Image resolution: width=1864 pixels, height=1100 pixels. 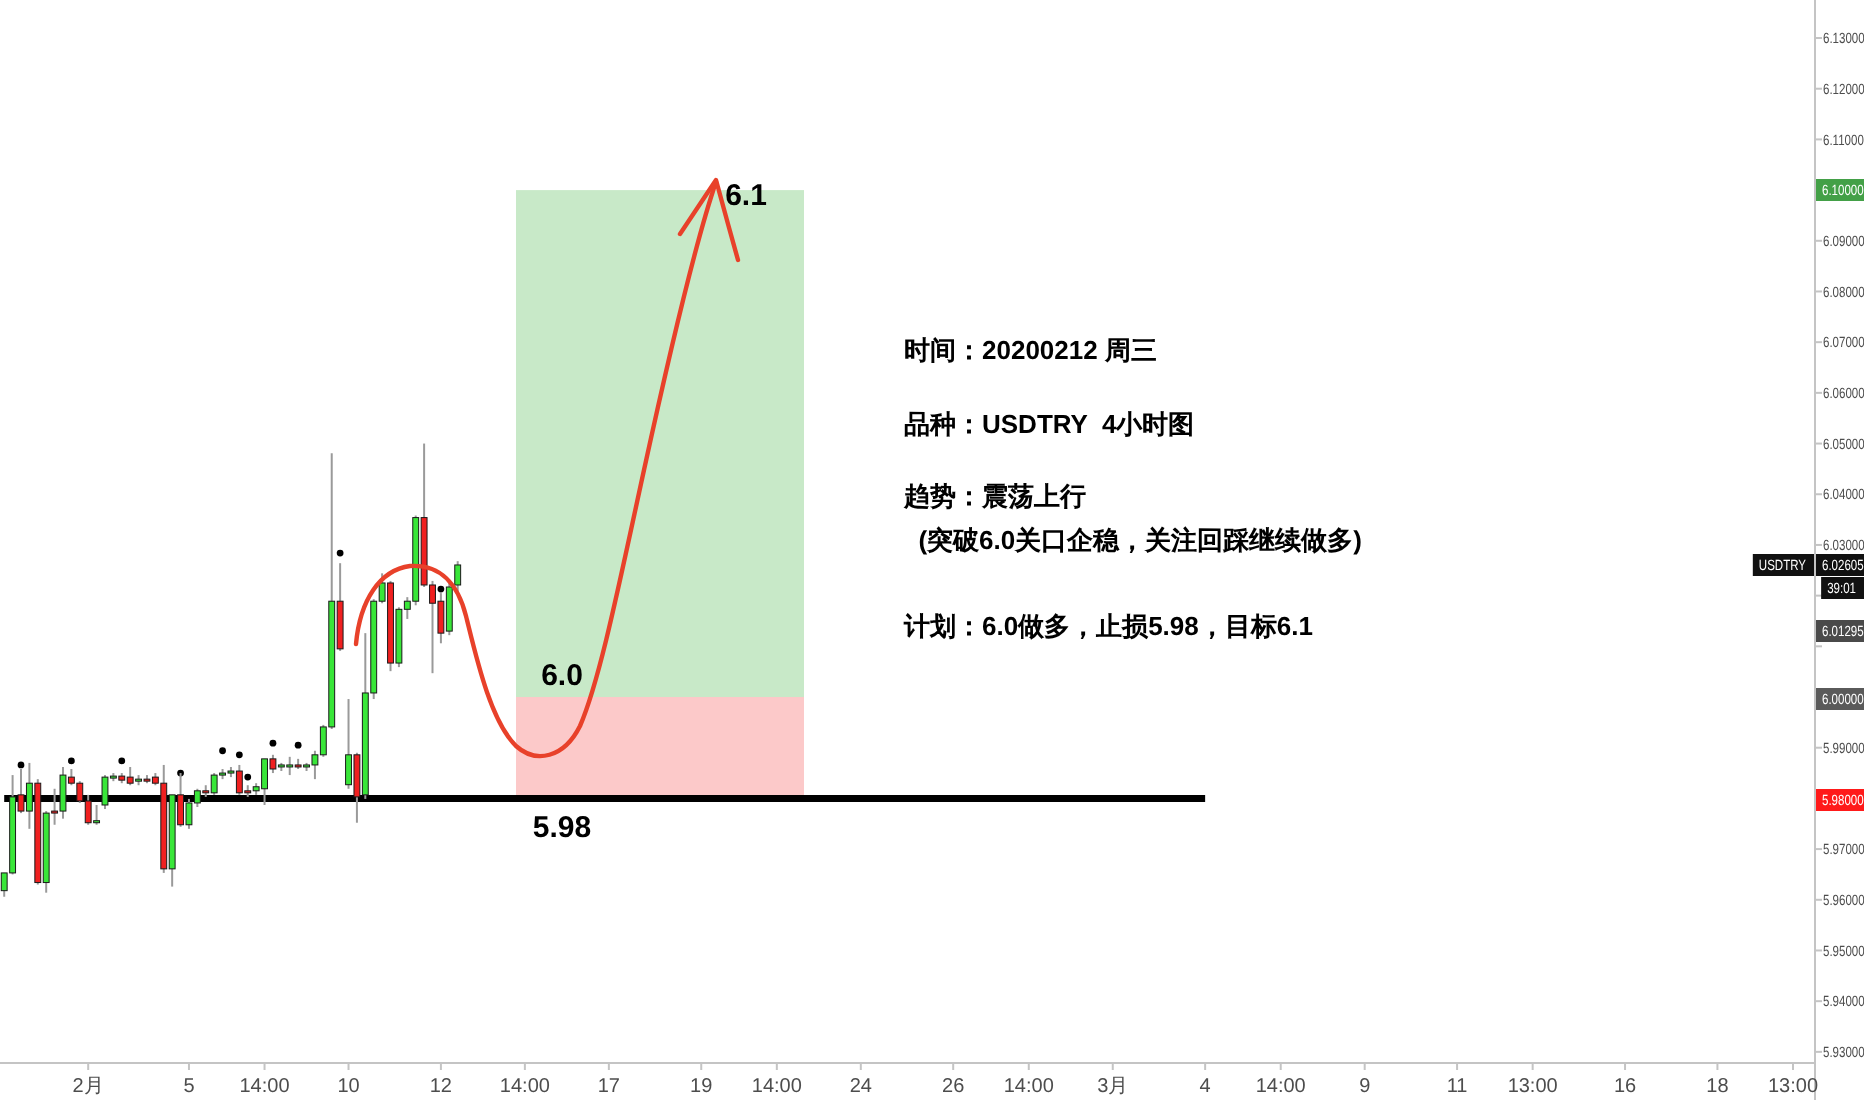 I want to click on x-tick-label: 17, so click(x=608, y=1087).